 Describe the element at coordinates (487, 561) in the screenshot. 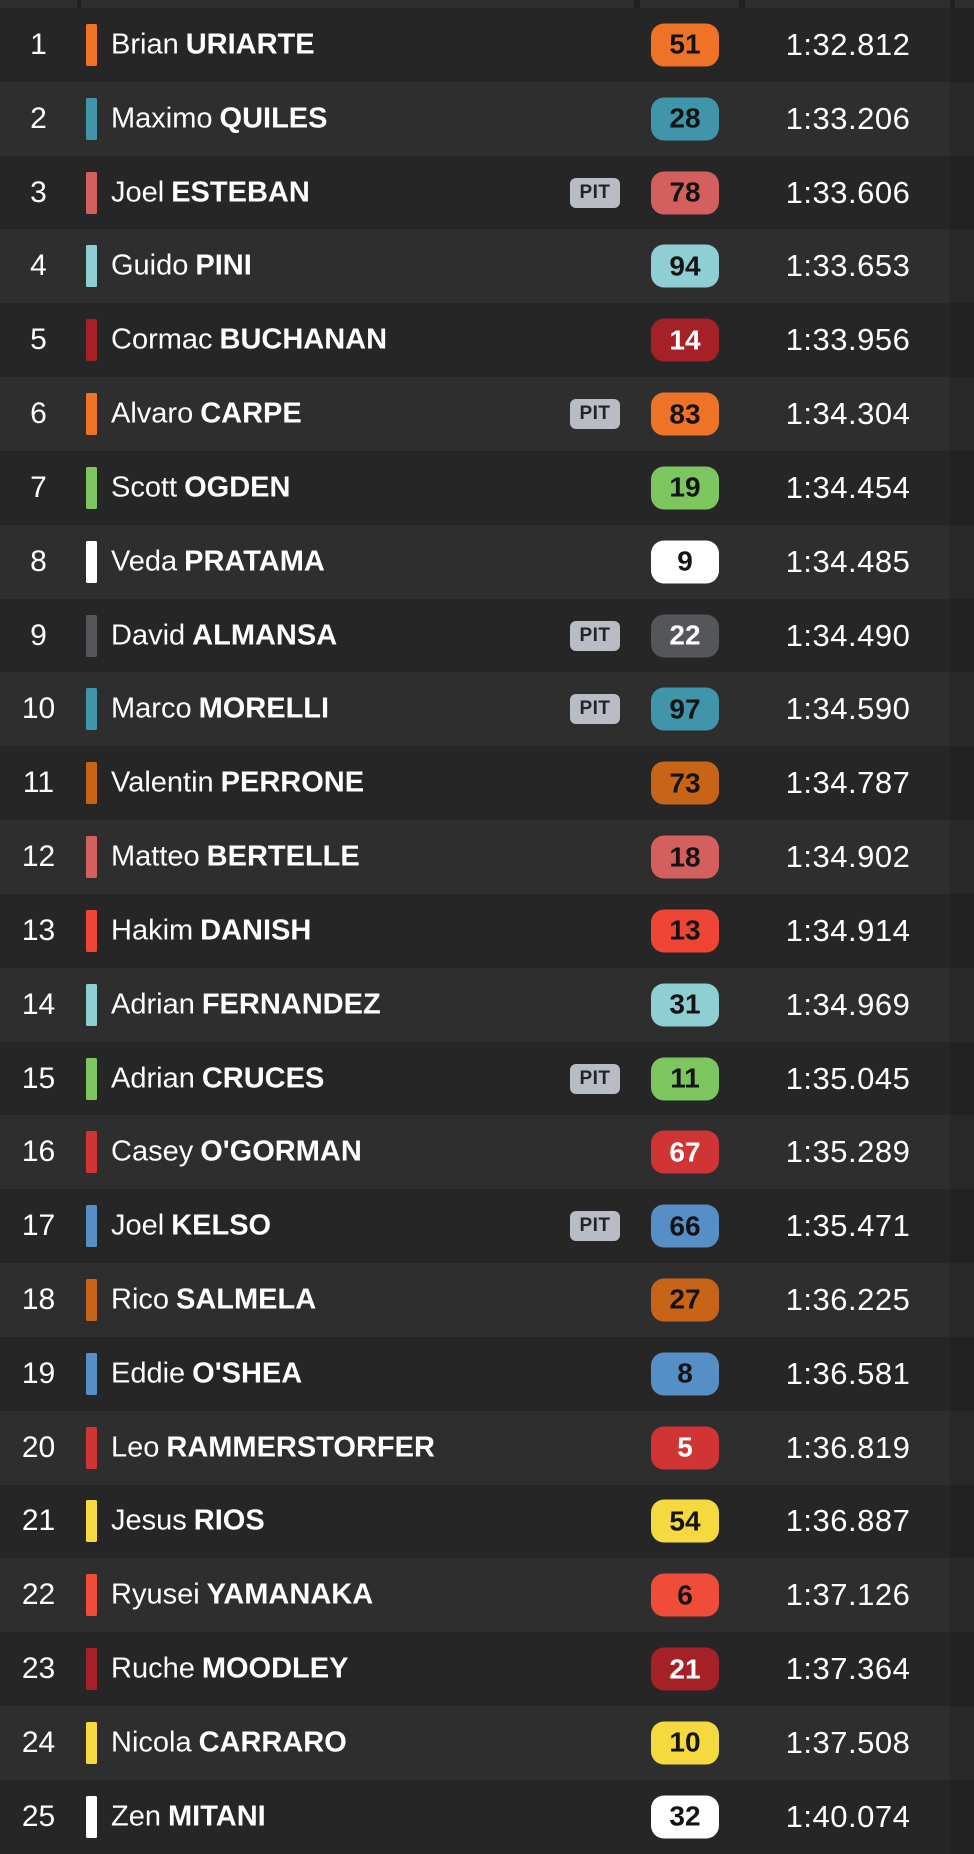

I see `rider-row: 8 Veda PRATAMA 9 1:34.485` at that location.